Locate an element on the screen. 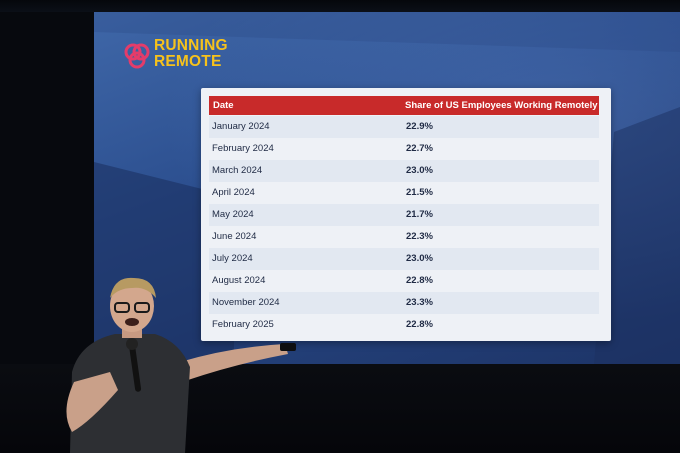 This screenshot has height=453, width=680. speaker-hair is located at coordinates (133, 287).